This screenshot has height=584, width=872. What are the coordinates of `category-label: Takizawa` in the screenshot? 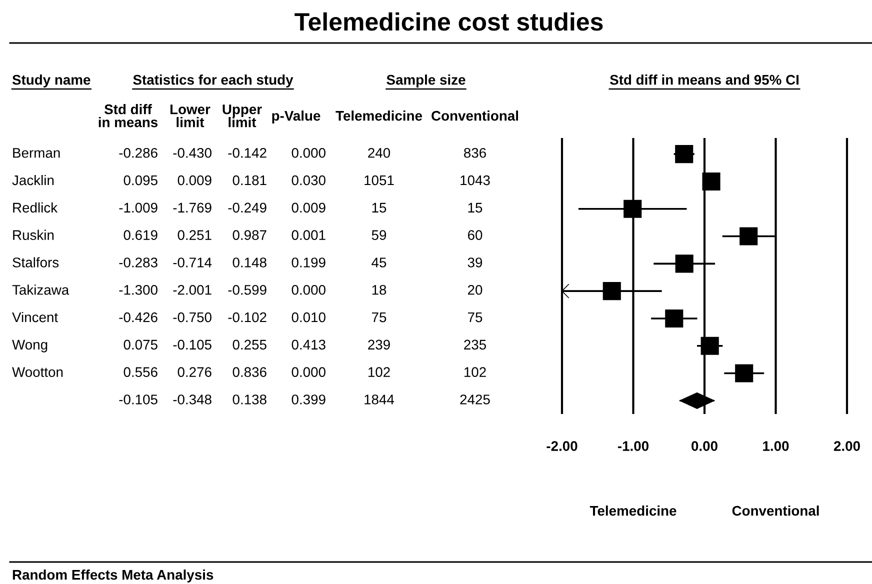 It's located at (41, 289).